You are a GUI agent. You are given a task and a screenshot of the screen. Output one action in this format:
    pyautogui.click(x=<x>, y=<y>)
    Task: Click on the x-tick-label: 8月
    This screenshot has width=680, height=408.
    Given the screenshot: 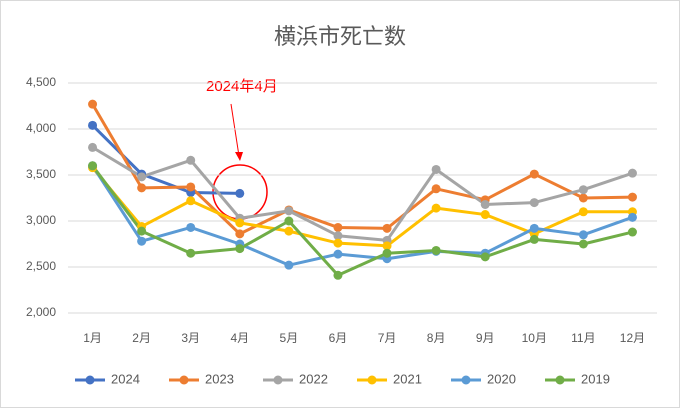 What is the action you would take?
    pyautogui.click(x=436, y=338)
    